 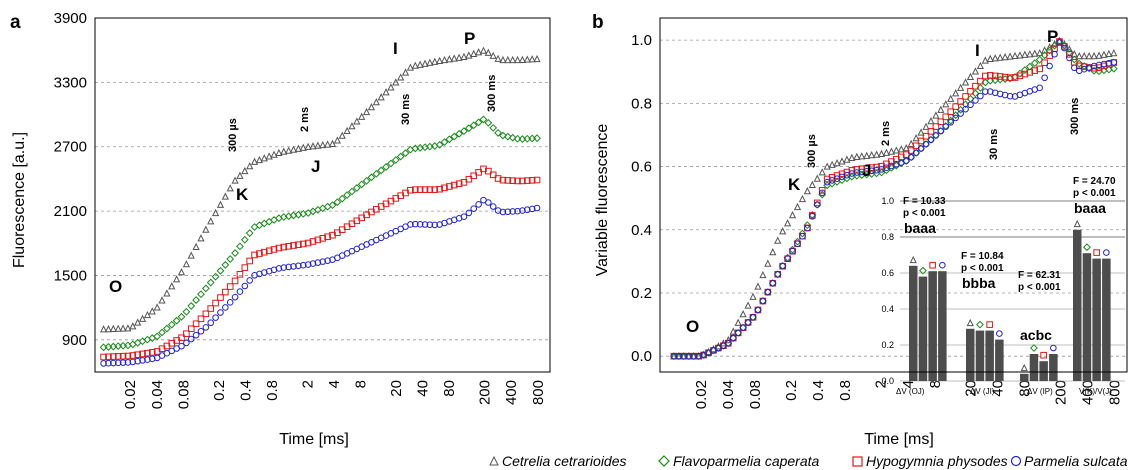 What do you see at coordinates (1094, 193) in the screenshot?
I see `inset-p-value: p < 0.001` at bounding box center [1094, 193].